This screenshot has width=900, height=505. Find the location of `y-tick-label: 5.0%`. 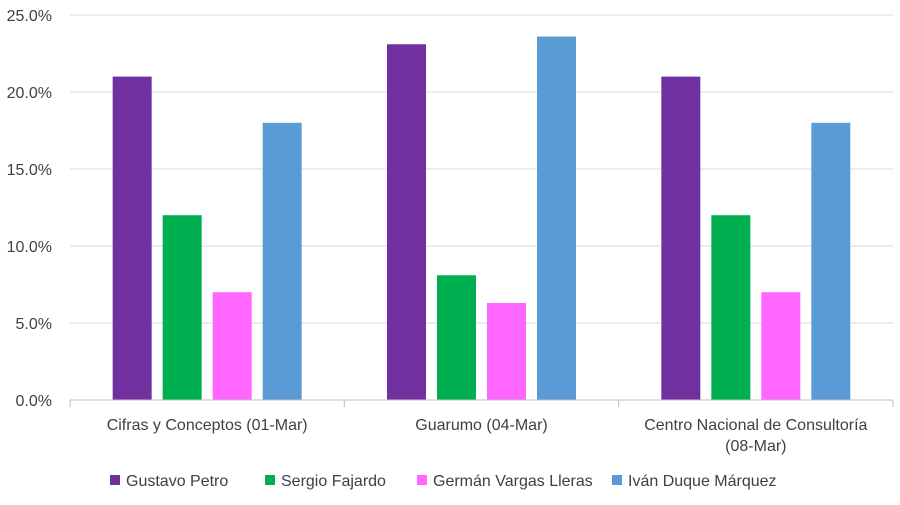

y-tick-label: 5.0% is located at coordinates (34, 324).